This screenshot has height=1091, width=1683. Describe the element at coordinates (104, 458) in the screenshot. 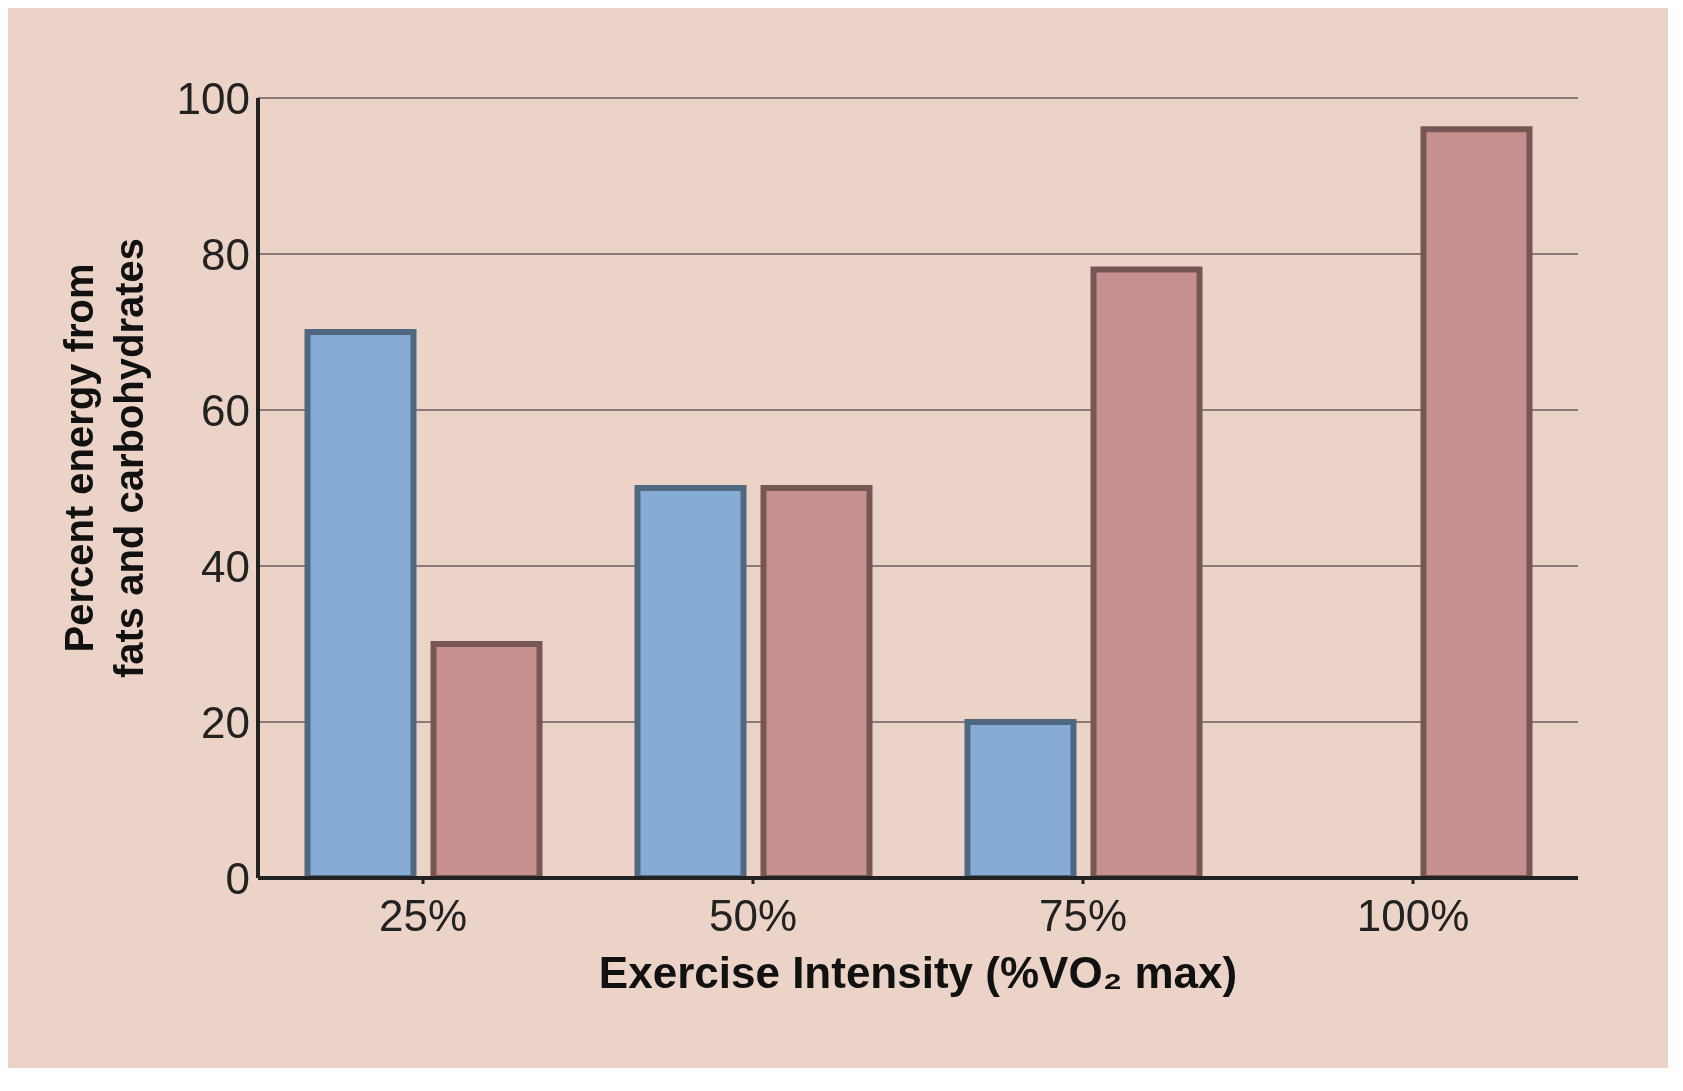

I see `y-axis-title: Percent energy from fats and carbohydrates` at that location.